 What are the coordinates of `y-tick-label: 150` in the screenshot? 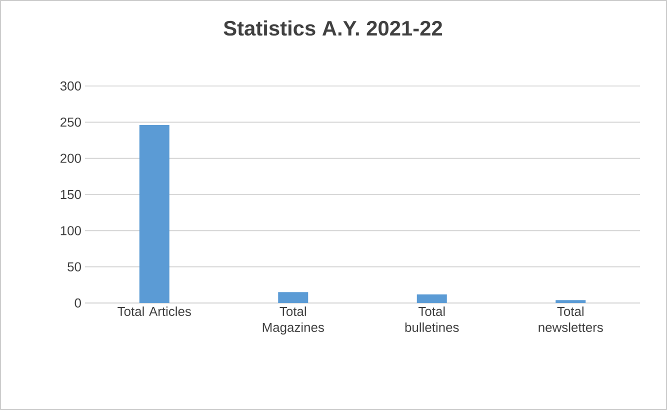 It's located at (70, 195).